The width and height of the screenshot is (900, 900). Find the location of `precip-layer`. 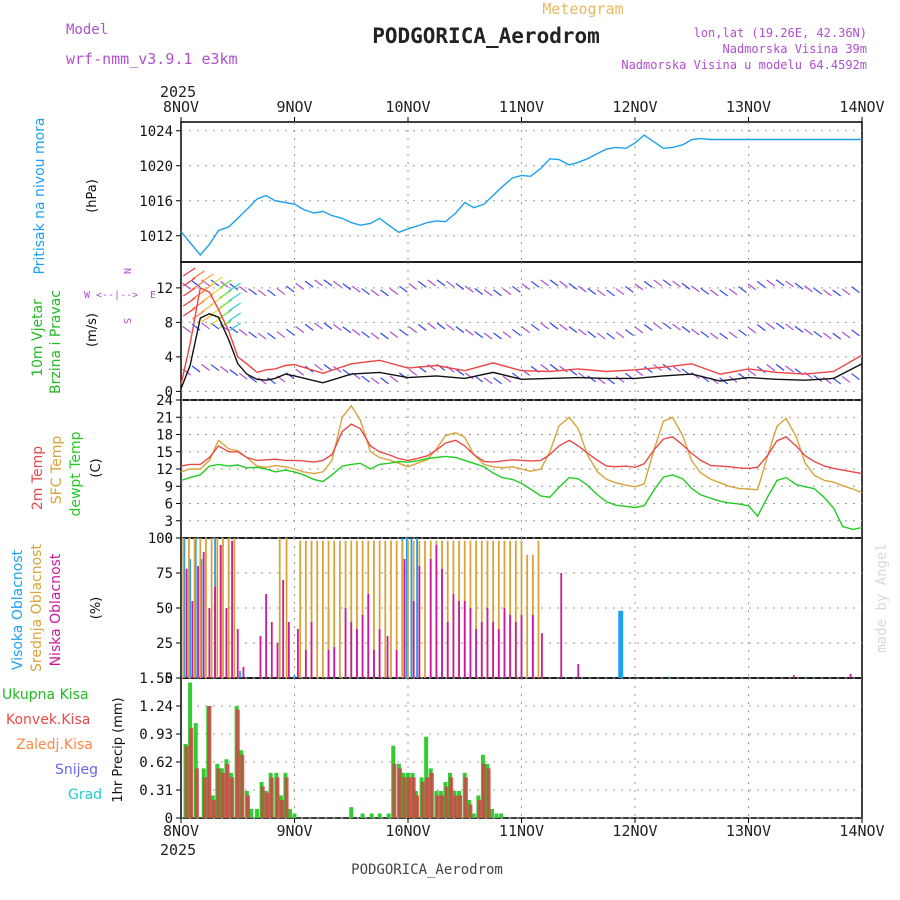

precip-layer is located at coordinates (343, 750).